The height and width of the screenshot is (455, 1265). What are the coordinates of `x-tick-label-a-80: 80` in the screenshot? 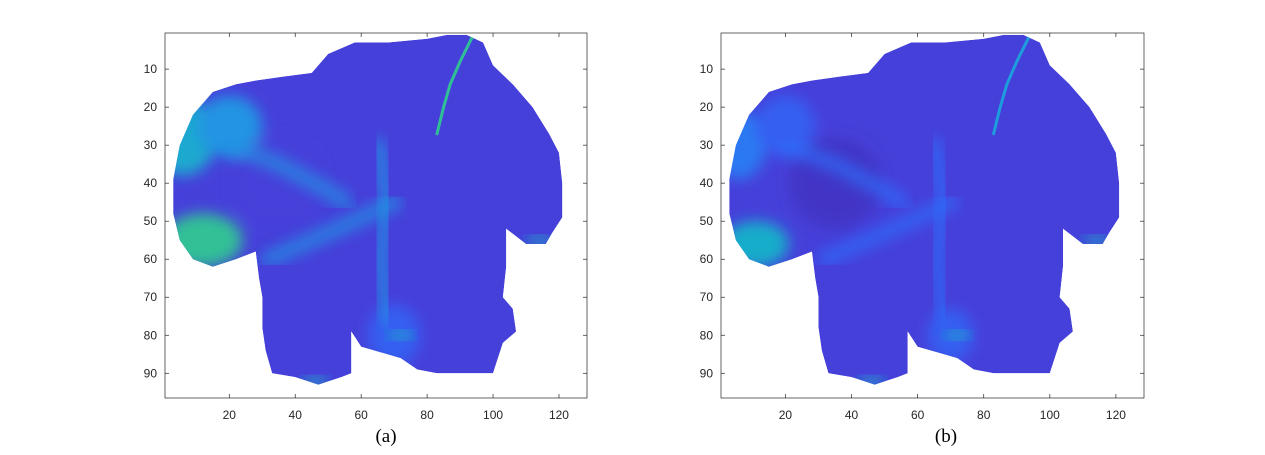 It's located at (427, 415).